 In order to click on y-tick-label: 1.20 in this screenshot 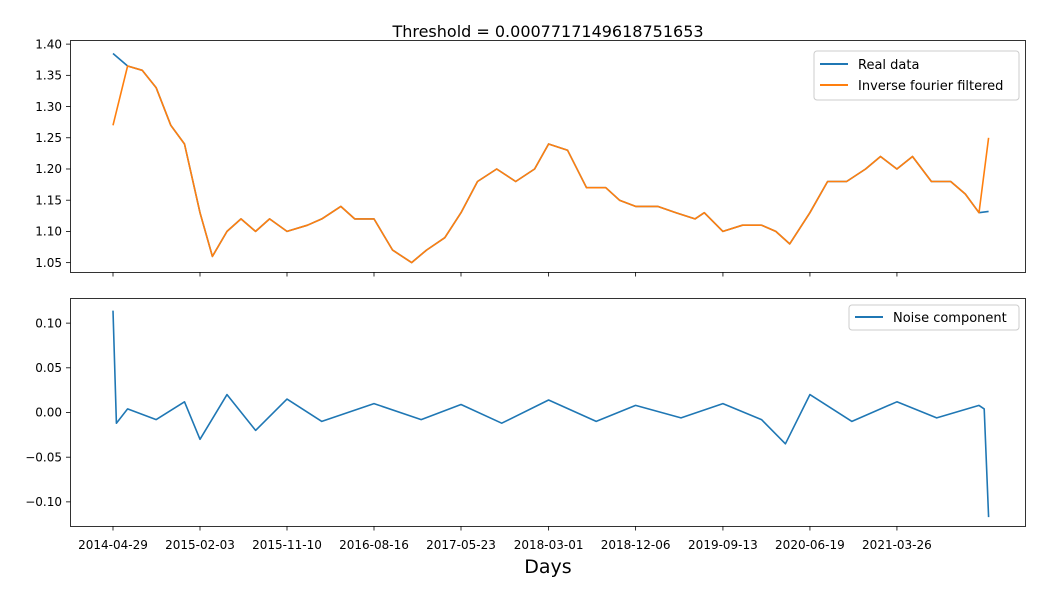, I will do `click(48, 169)`.